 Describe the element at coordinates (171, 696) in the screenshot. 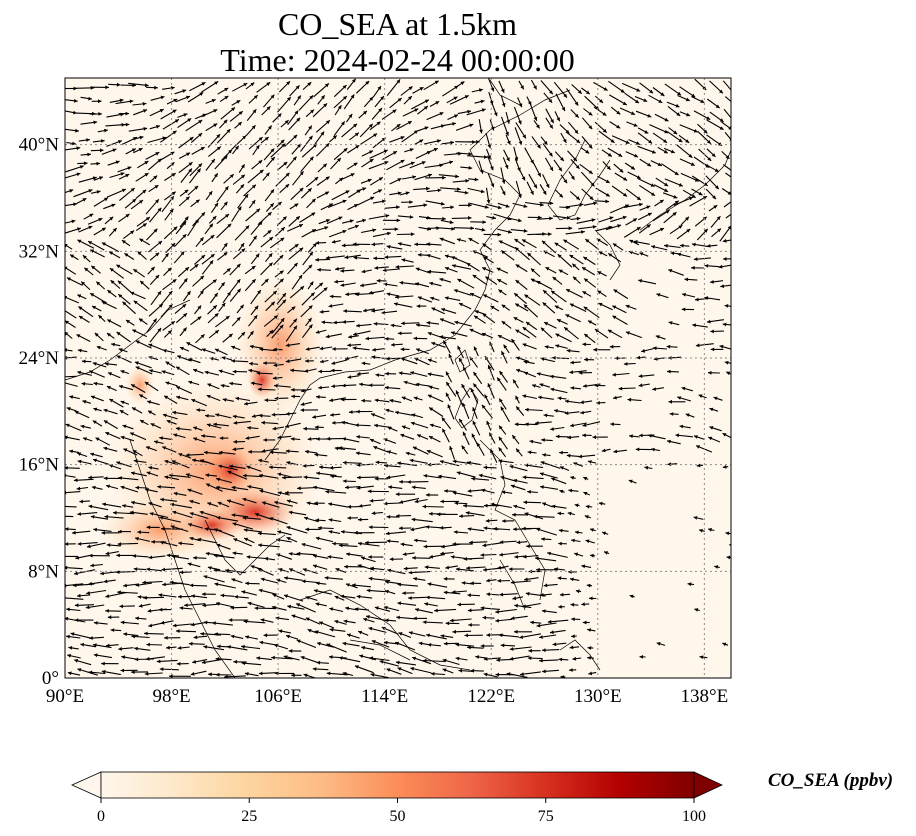

I see `lon-tick-label: 98°E` at that location.